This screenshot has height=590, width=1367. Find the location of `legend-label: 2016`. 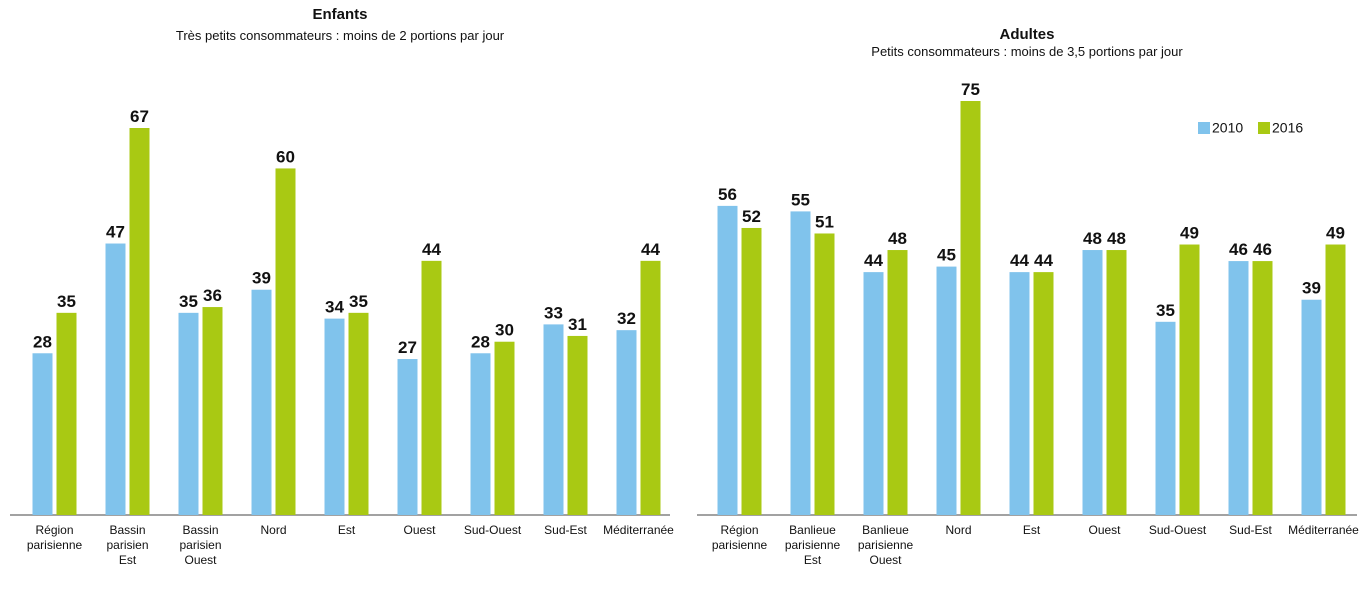

legend-label: 2016 is located at coordinates (1287, 128).